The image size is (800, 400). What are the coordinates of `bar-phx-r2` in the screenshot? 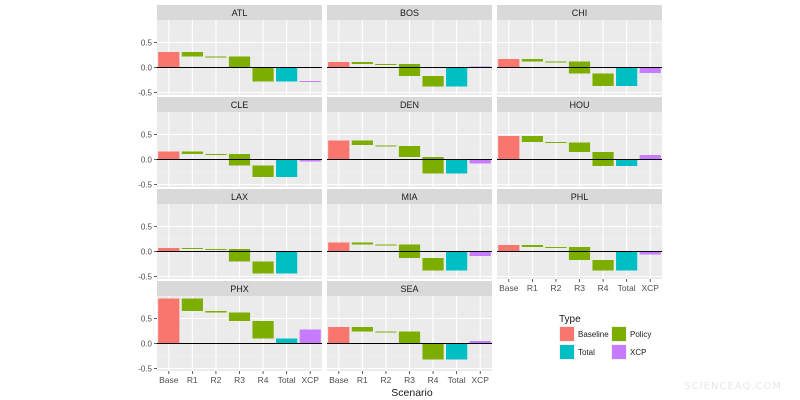 It's located at (216, 312).